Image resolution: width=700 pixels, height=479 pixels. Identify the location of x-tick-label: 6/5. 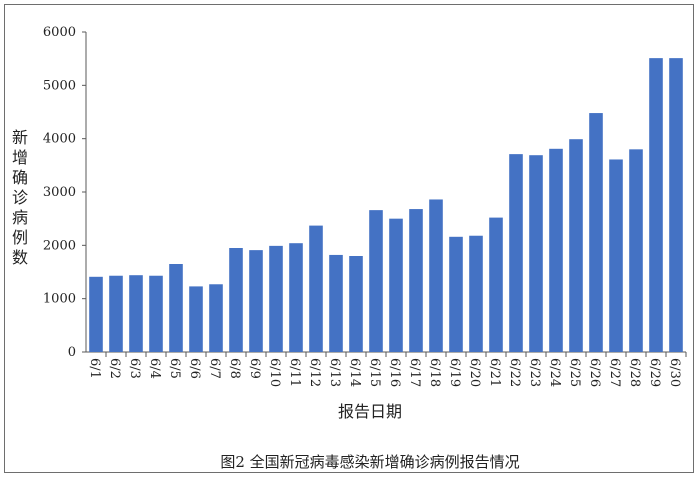
(174, 368).